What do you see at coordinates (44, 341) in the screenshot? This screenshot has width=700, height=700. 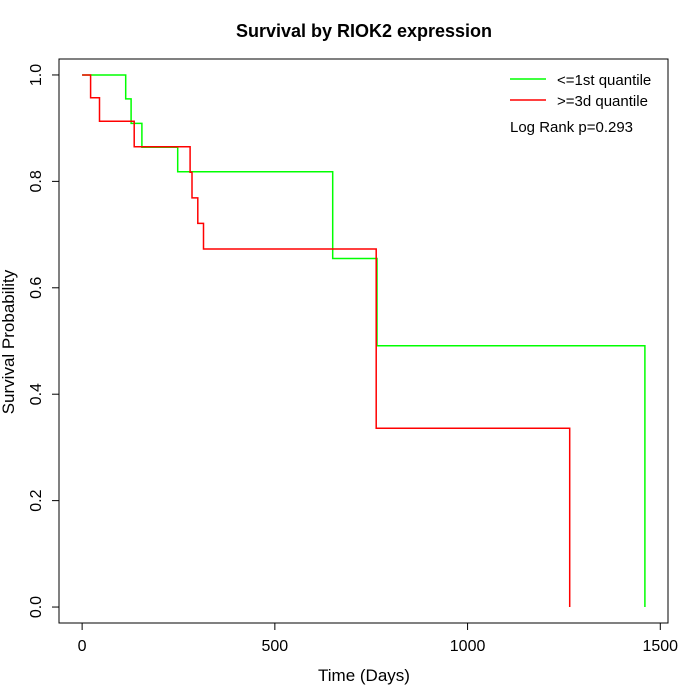 I see `y-axis: 0.0 0.2 0.4 0.6 0.8 1.0` at bounding box center [44, 341].